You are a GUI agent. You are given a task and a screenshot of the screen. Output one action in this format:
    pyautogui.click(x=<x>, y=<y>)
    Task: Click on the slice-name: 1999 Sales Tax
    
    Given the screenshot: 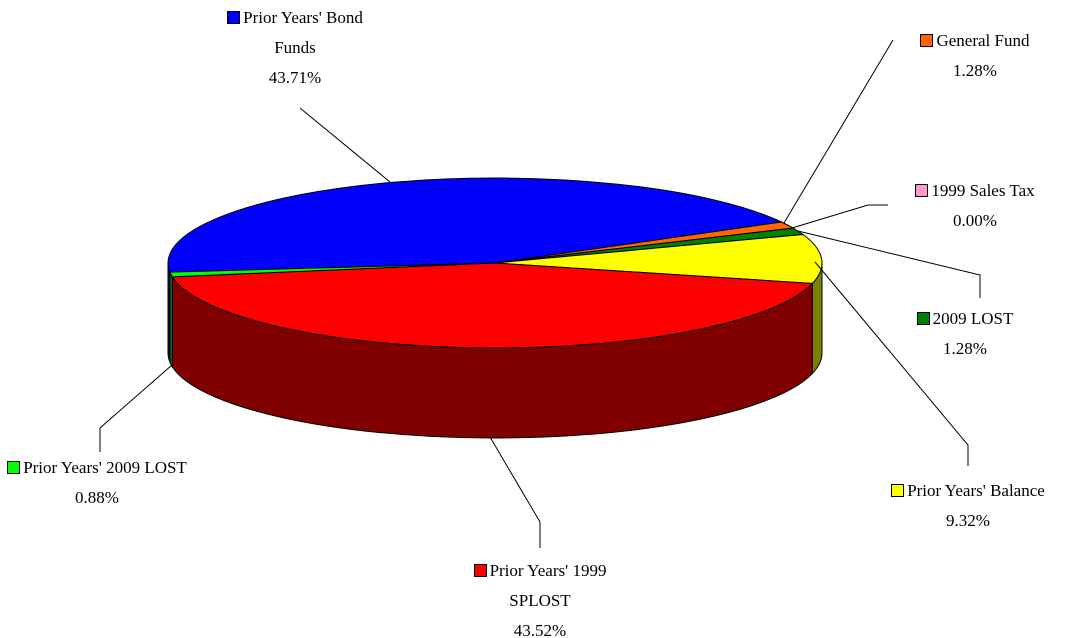 What is the action you would take?
    pyautogui.click(x=983, y=190)
    